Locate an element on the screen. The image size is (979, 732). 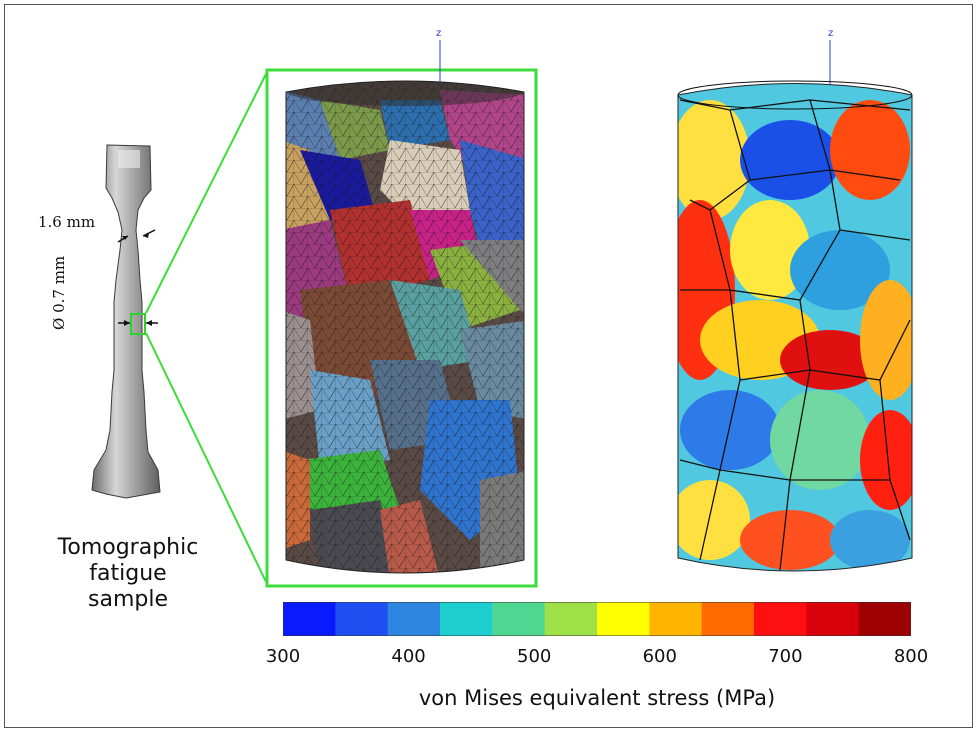
colorbar-tick-label: 400 is located at coordinates (408, 656).